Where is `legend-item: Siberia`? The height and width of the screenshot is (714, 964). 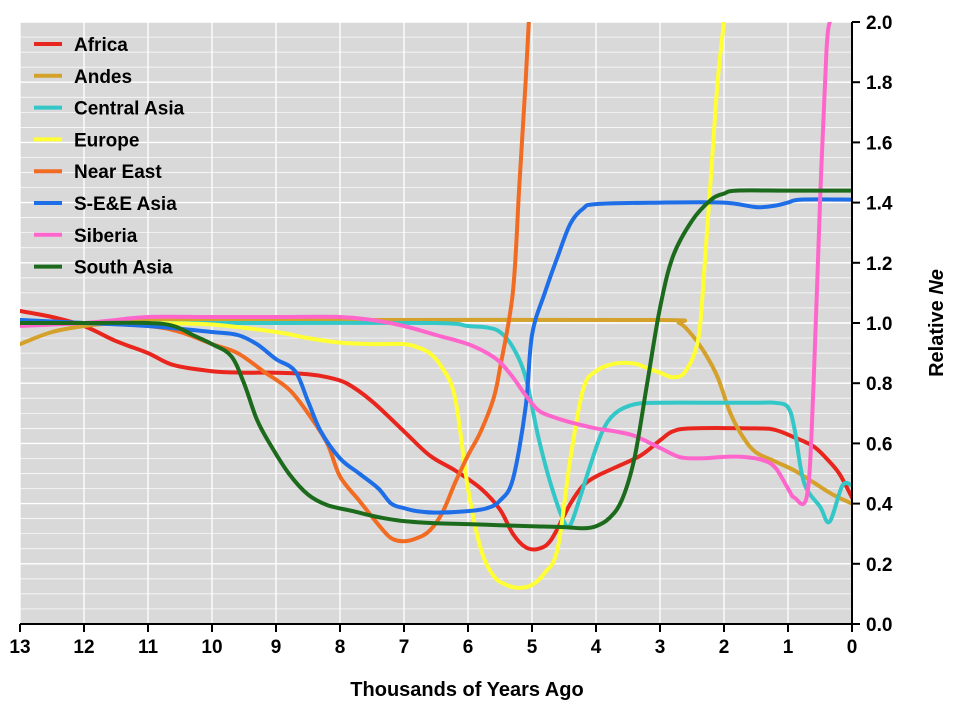 legend-item: Siberia is located at coordinates (86, 236).